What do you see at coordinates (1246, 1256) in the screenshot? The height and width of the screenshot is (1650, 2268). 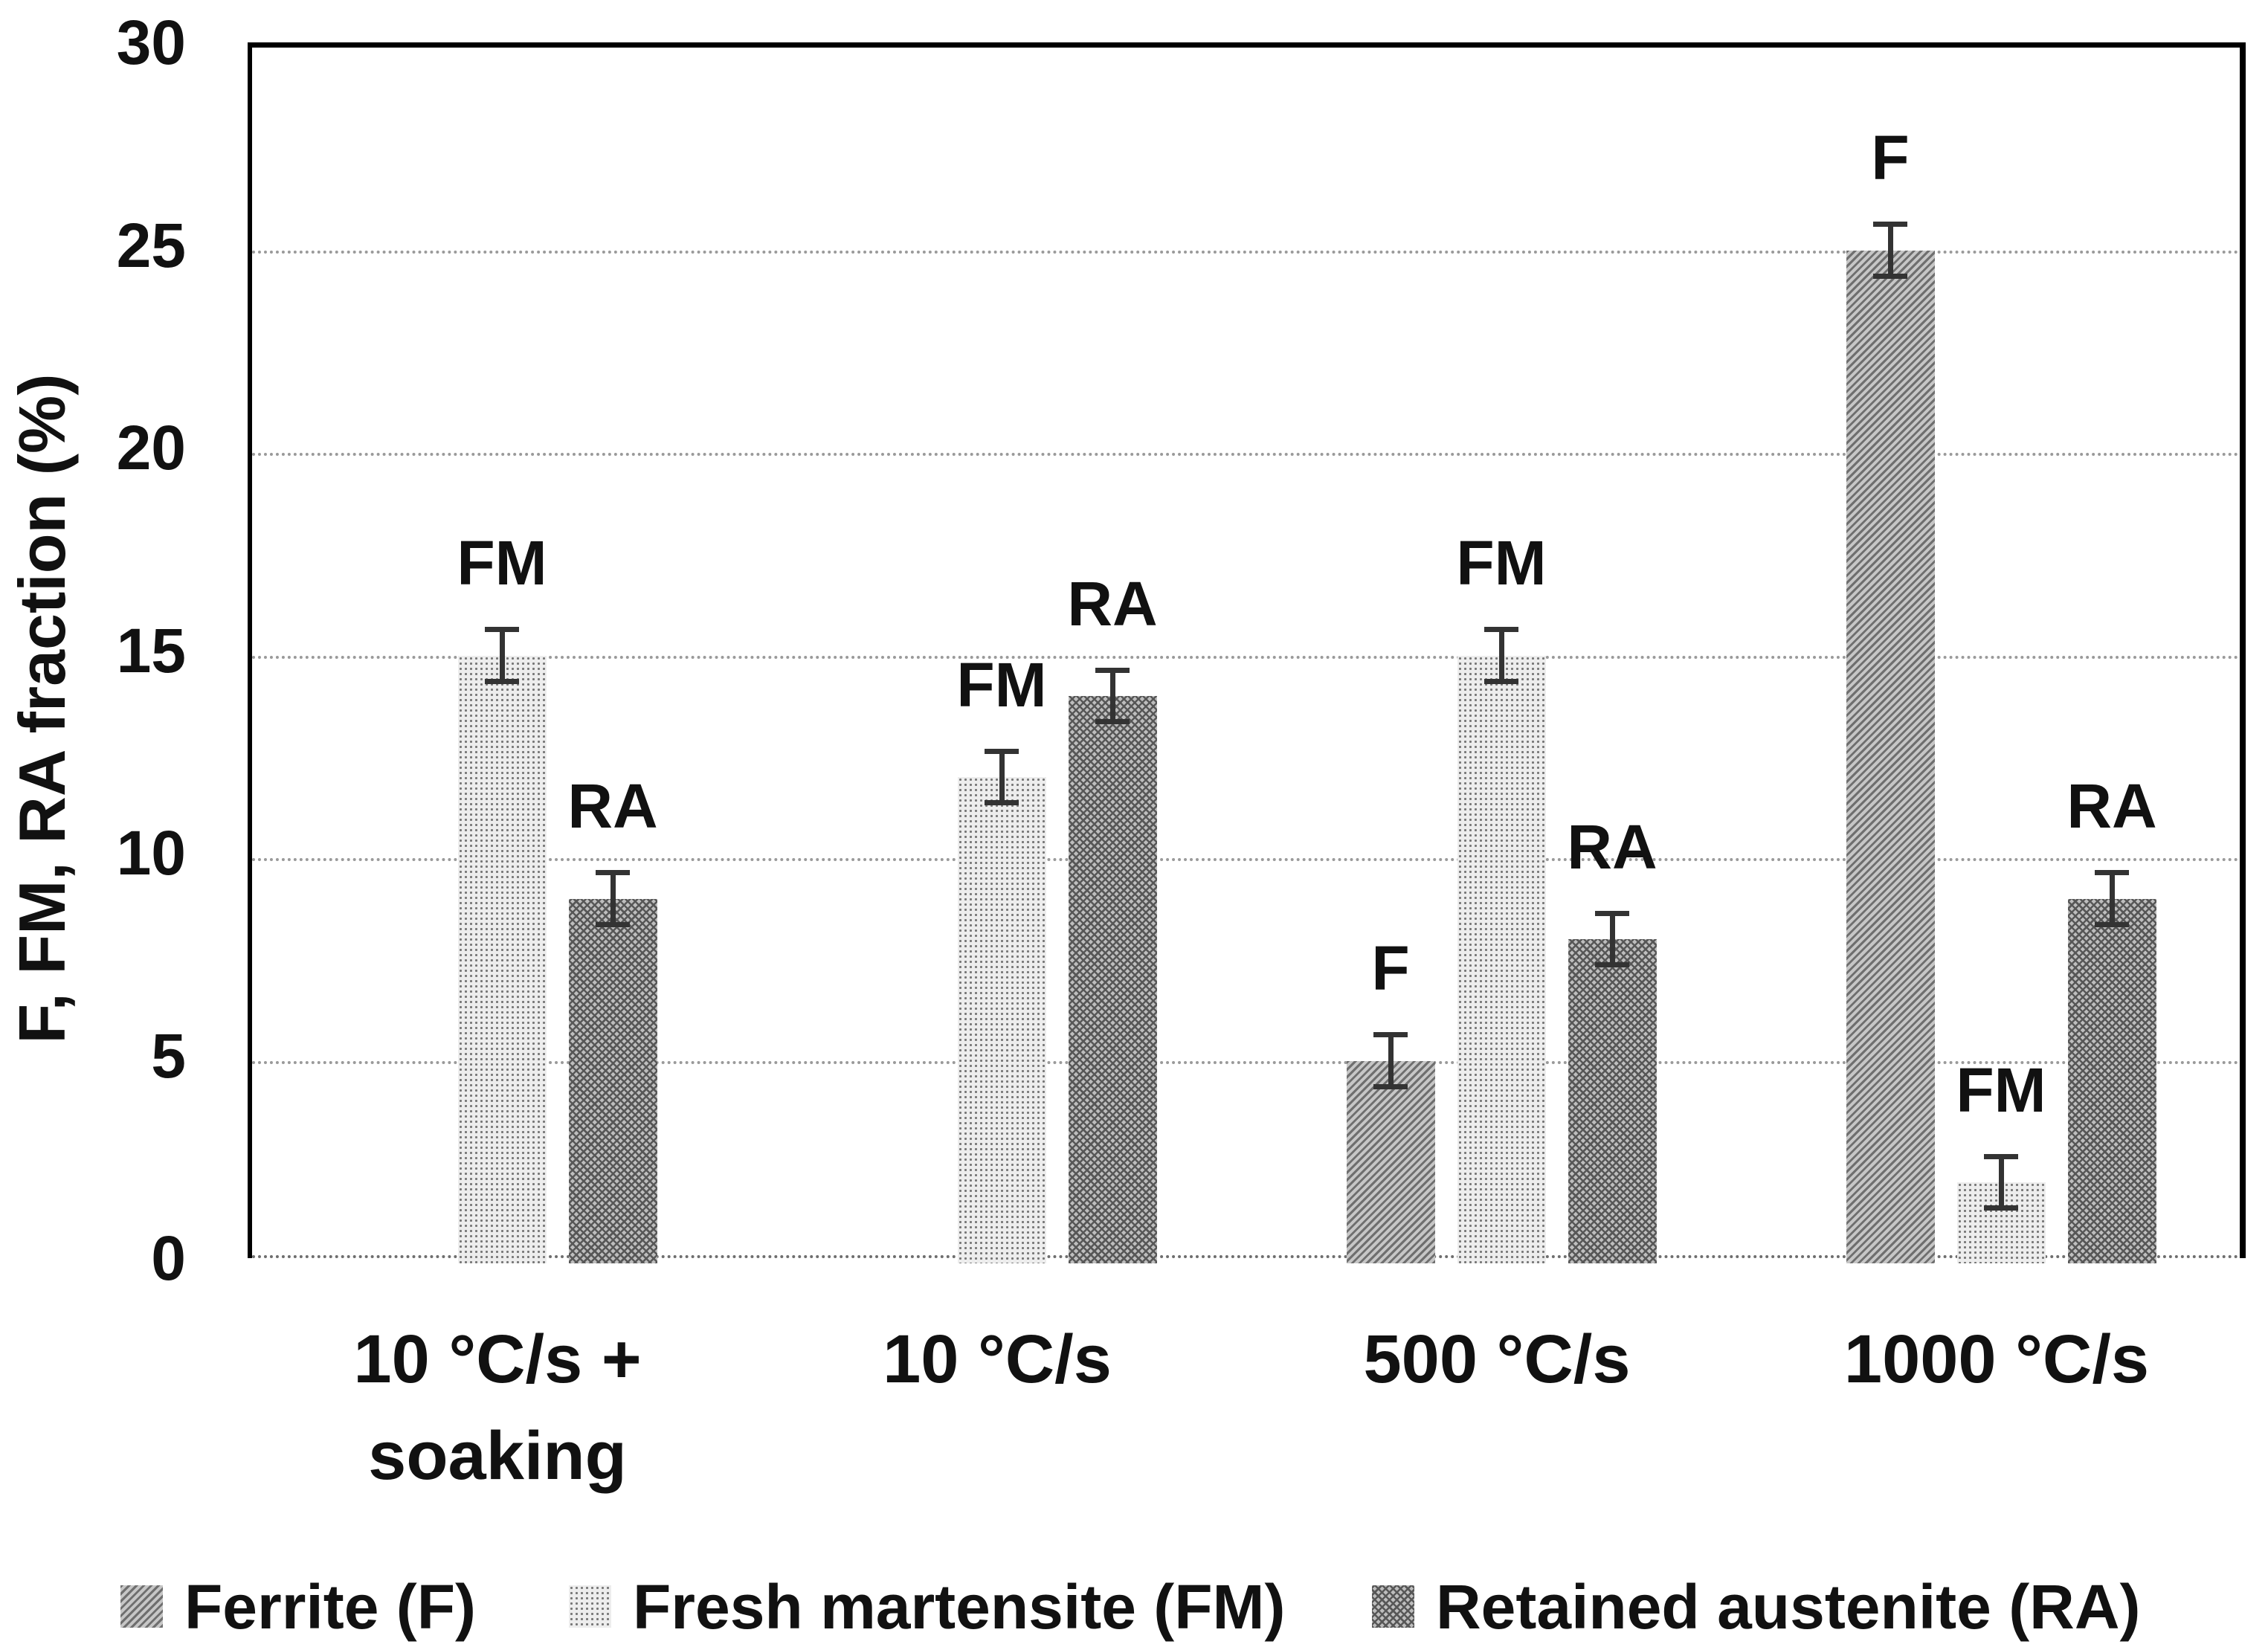 I see `x-axis-line` at bounding box center [1246, 1256].